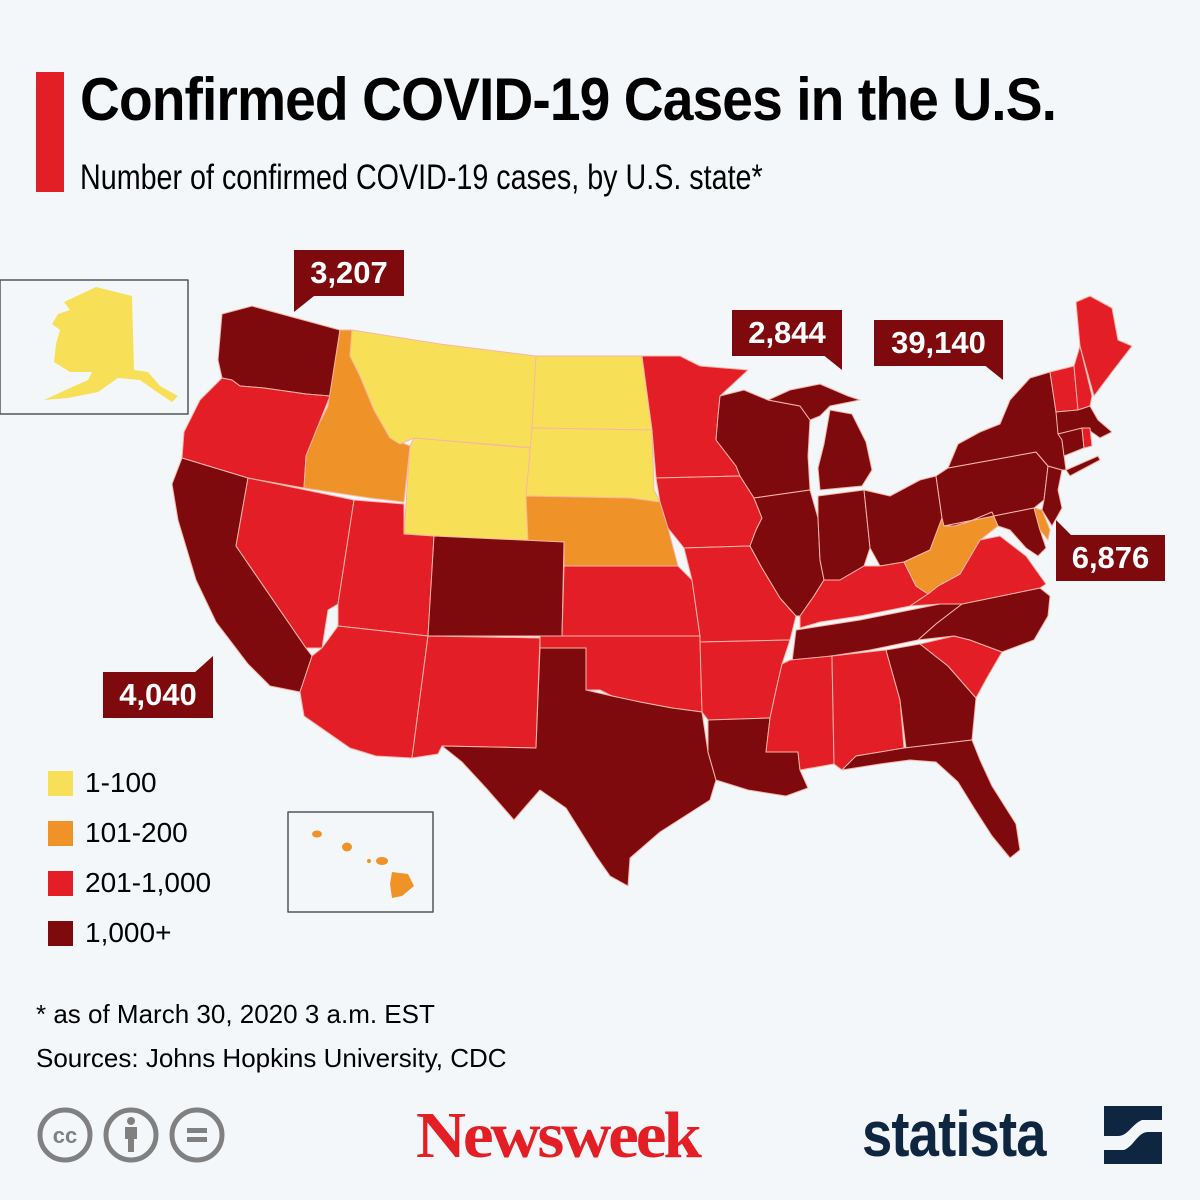 The height and width of the screenshot is (1200, 1200). I want to click on statista-mark-icon, so click(1133, 1135).